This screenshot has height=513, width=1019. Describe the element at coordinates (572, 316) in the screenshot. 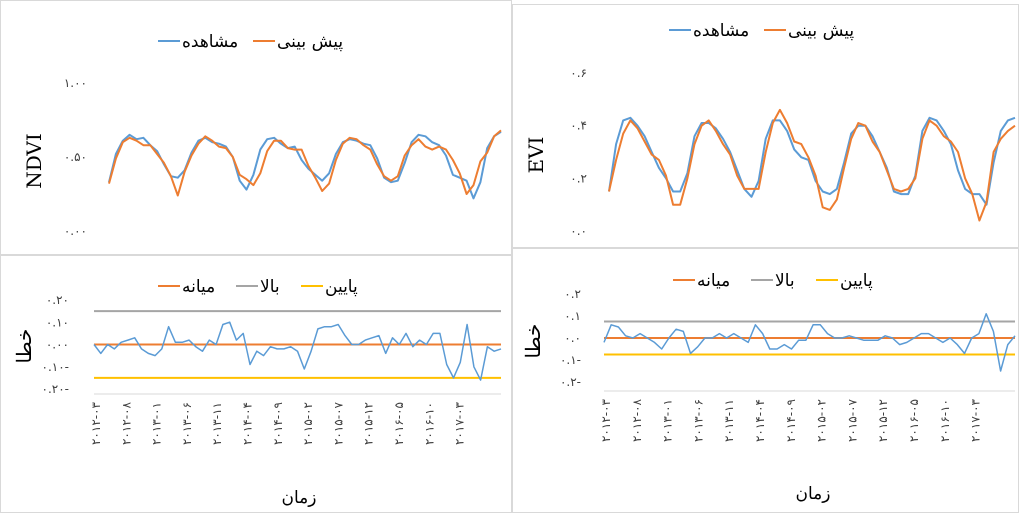

I see `y-tick-label: ۰.۱` at that location.